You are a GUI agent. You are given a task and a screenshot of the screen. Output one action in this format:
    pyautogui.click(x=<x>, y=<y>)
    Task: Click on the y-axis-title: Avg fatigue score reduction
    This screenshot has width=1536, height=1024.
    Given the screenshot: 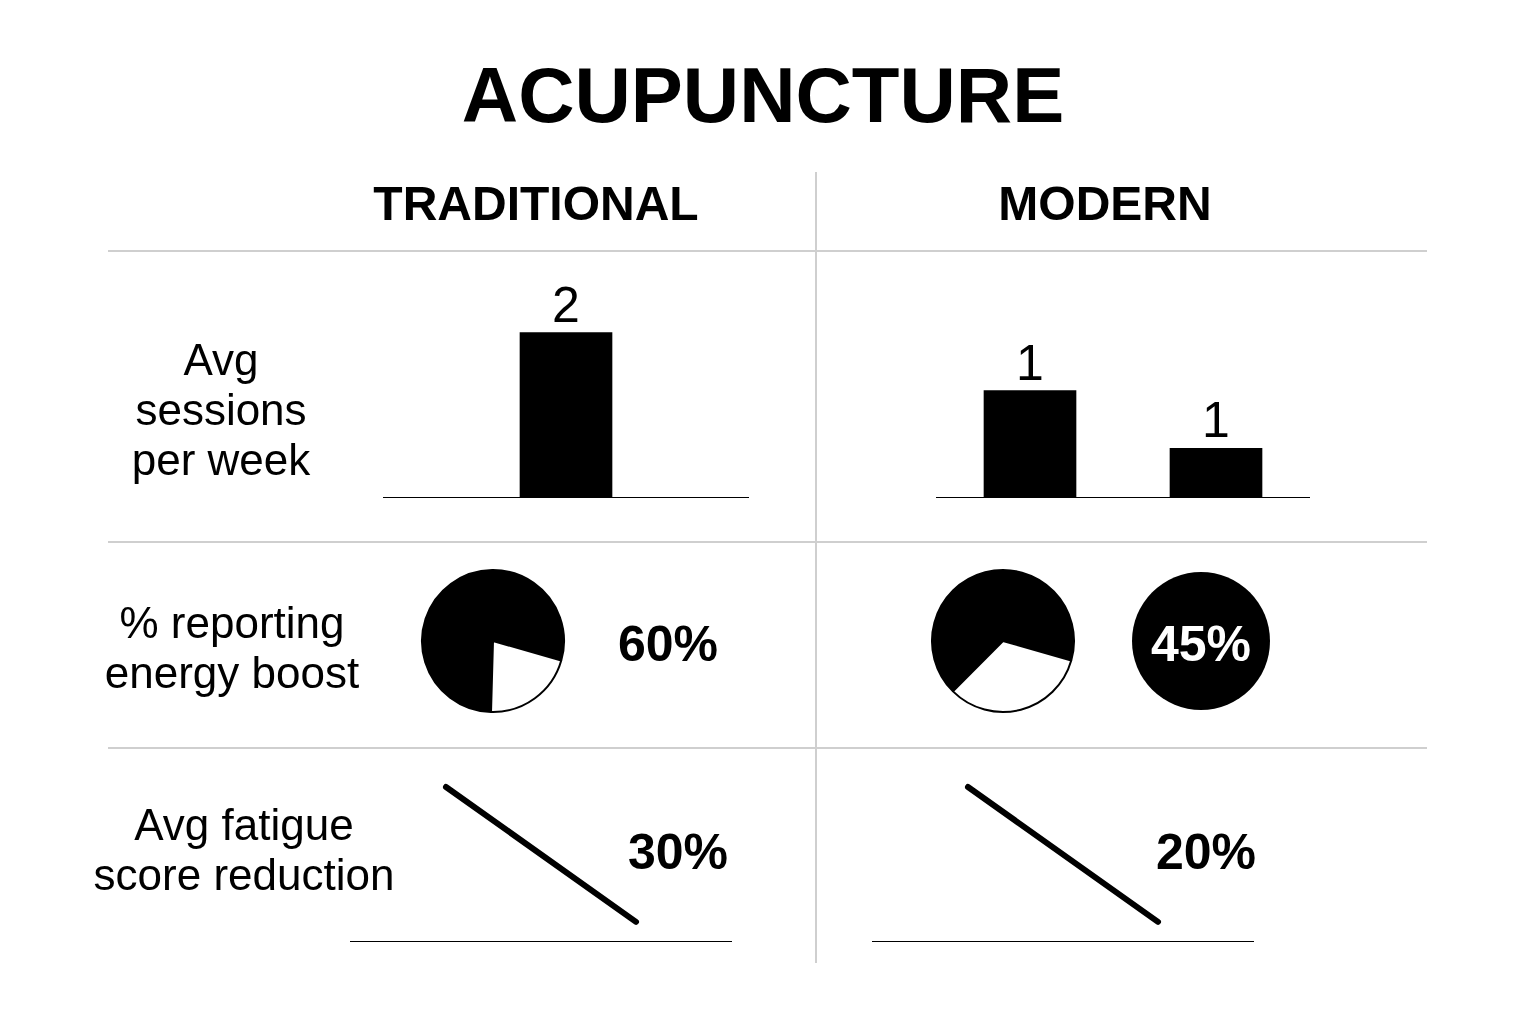 What is the action you would take?
    pyautogui.click(x=244, y=850)
    